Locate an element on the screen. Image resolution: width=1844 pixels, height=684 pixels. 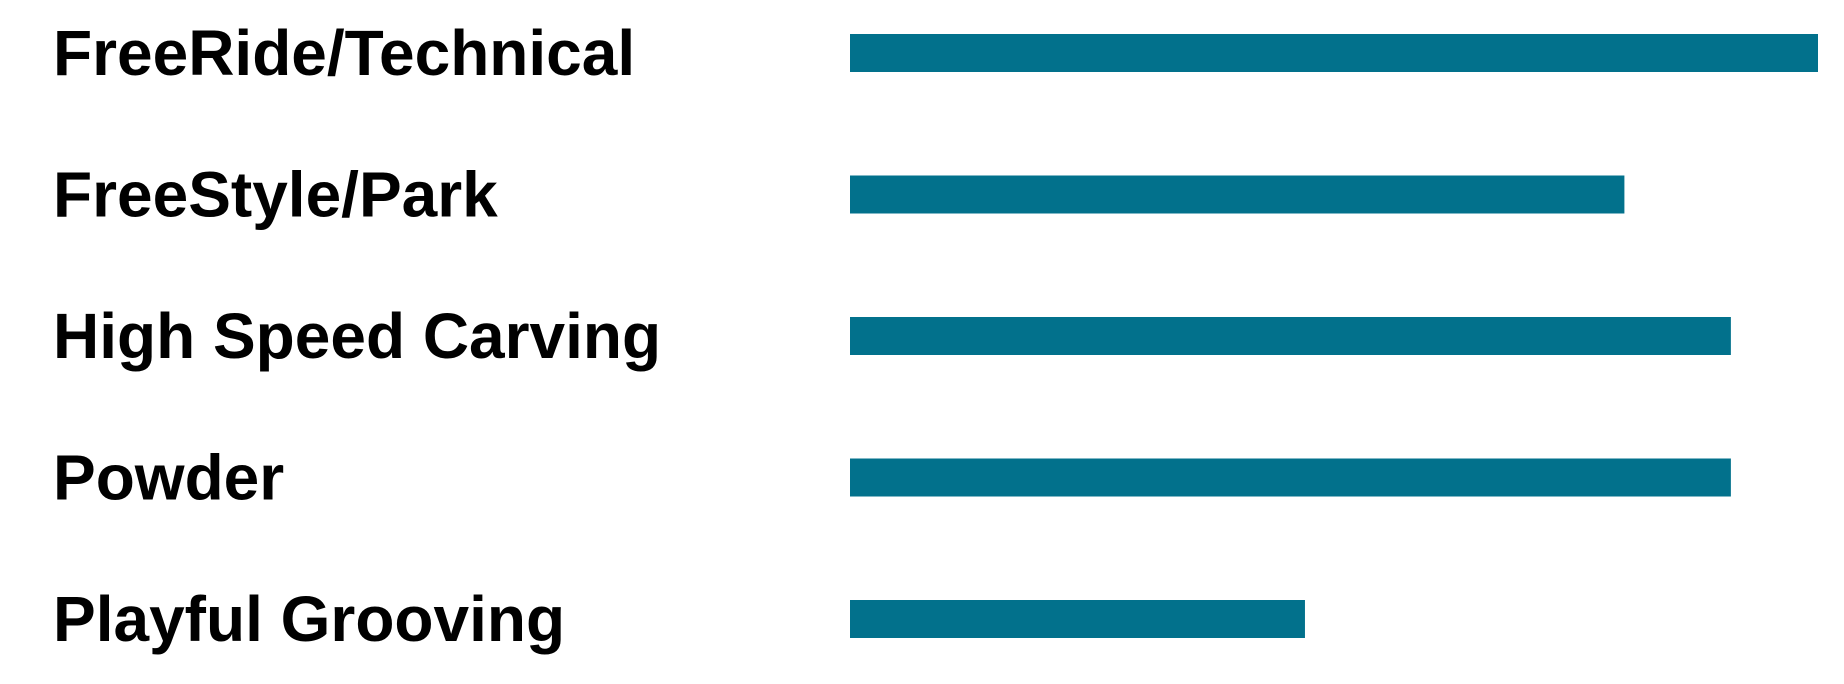
bar-playful-grooving is located at coordinates (1077, 619).